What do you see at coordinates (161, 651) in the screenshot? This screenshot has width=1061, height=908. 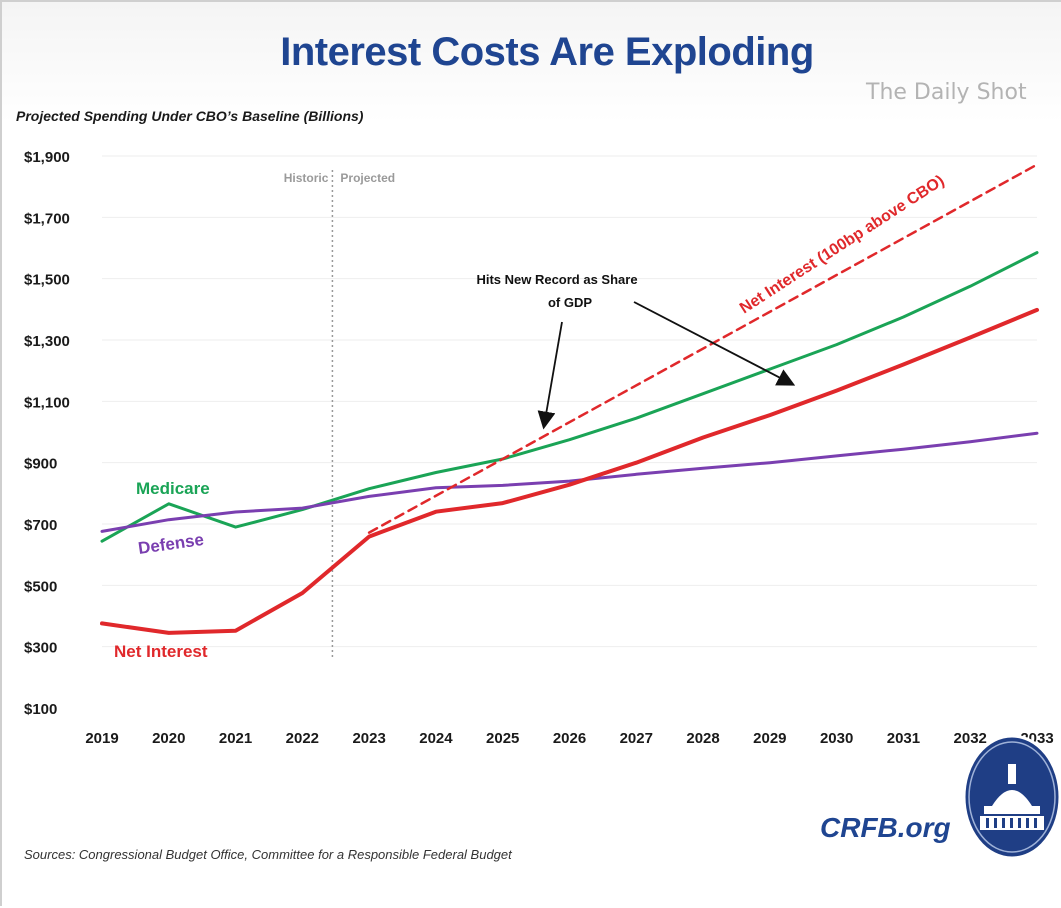 I see `series-label-net-interest: Net Interest` at bounding box center [161, 651].